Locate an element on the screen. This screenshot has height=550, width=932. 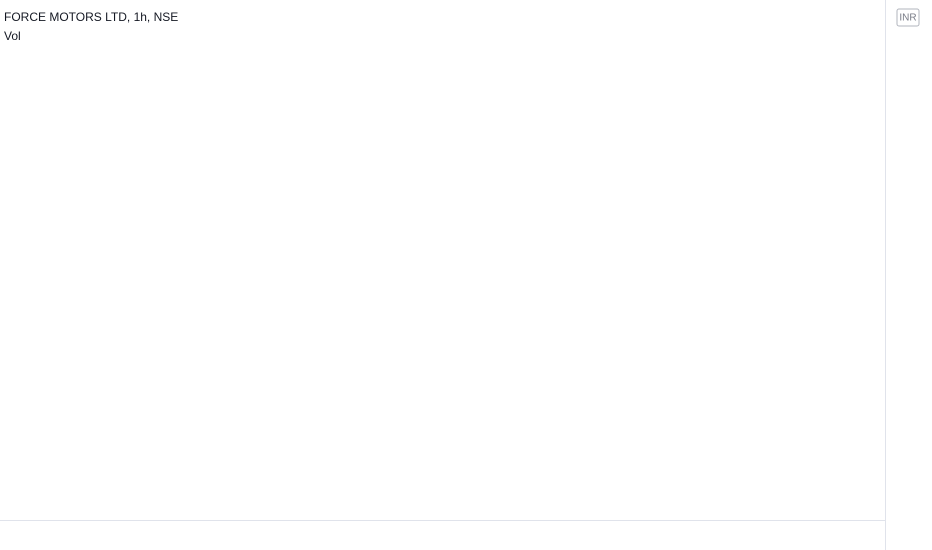
currency-label: INR is located at coordinates (907, 18).